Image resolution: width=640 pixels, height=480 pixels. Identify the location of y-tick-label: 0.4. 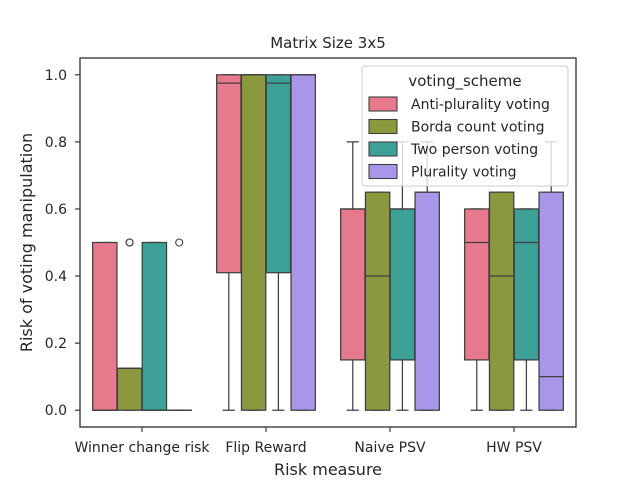
(56, 277).